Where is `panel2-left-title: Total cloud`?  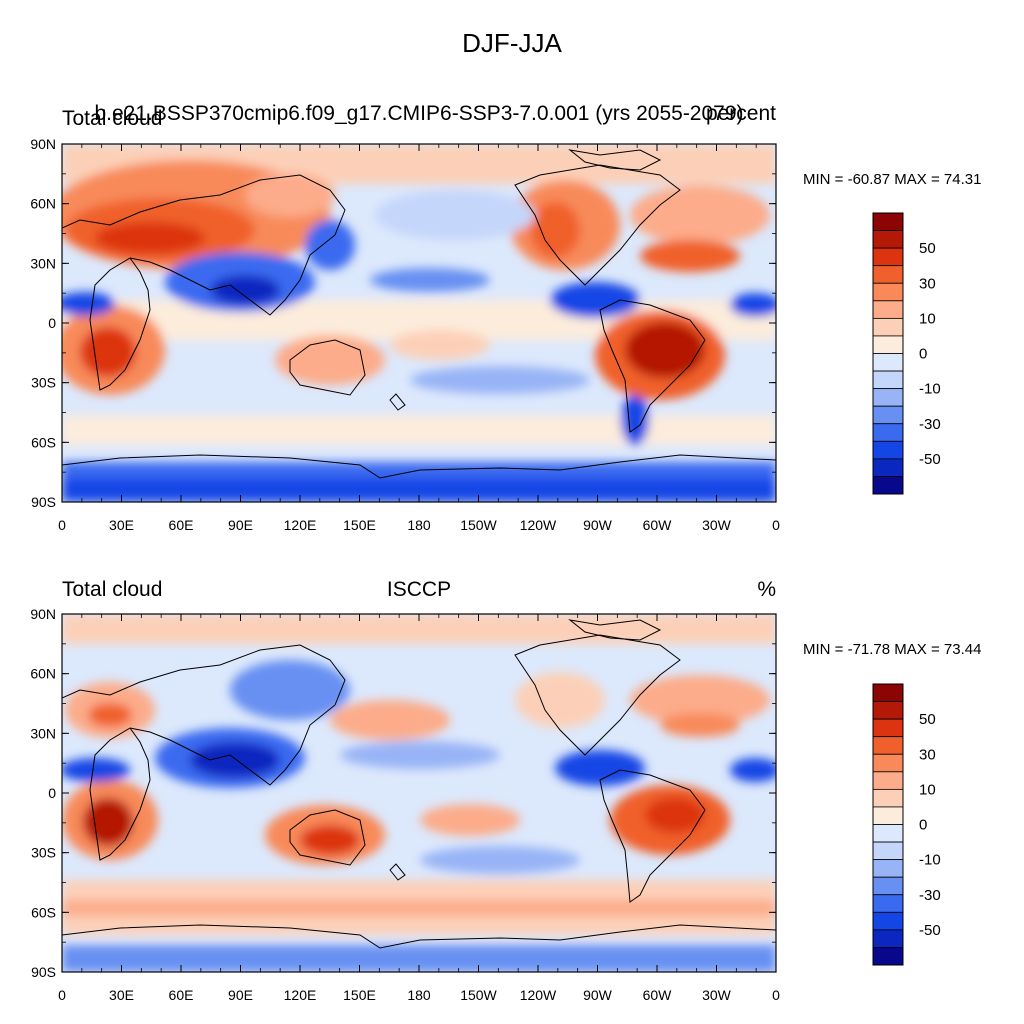 panel2-left-title: Total cloud is located at coordinates (112, 589).